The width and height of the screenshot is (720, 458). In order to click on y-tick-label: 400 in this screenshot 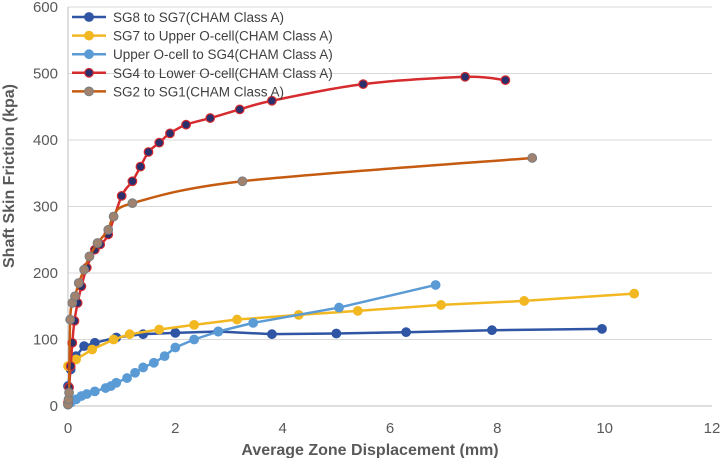, I will do `click(45, 140)`.